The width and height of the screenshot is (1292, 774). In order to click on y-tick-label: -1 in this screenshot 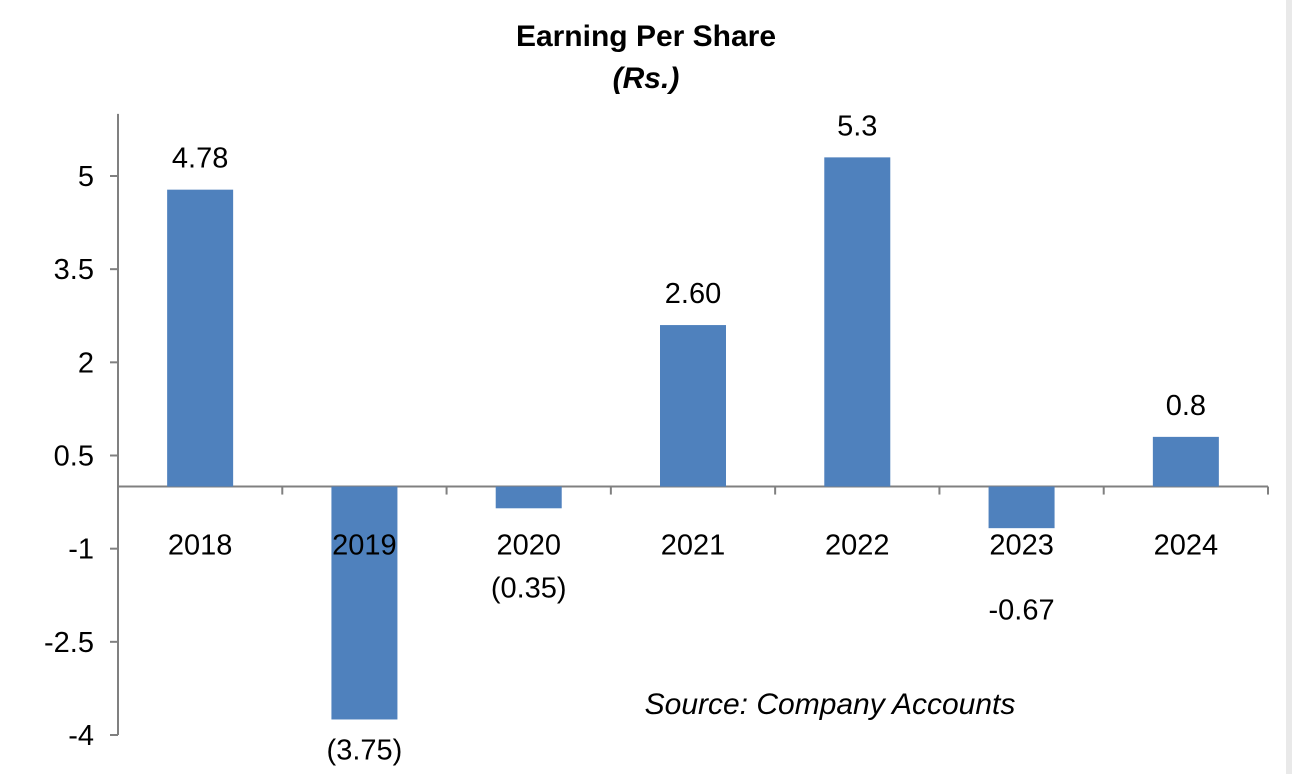, I will do `click(81, 550)`.